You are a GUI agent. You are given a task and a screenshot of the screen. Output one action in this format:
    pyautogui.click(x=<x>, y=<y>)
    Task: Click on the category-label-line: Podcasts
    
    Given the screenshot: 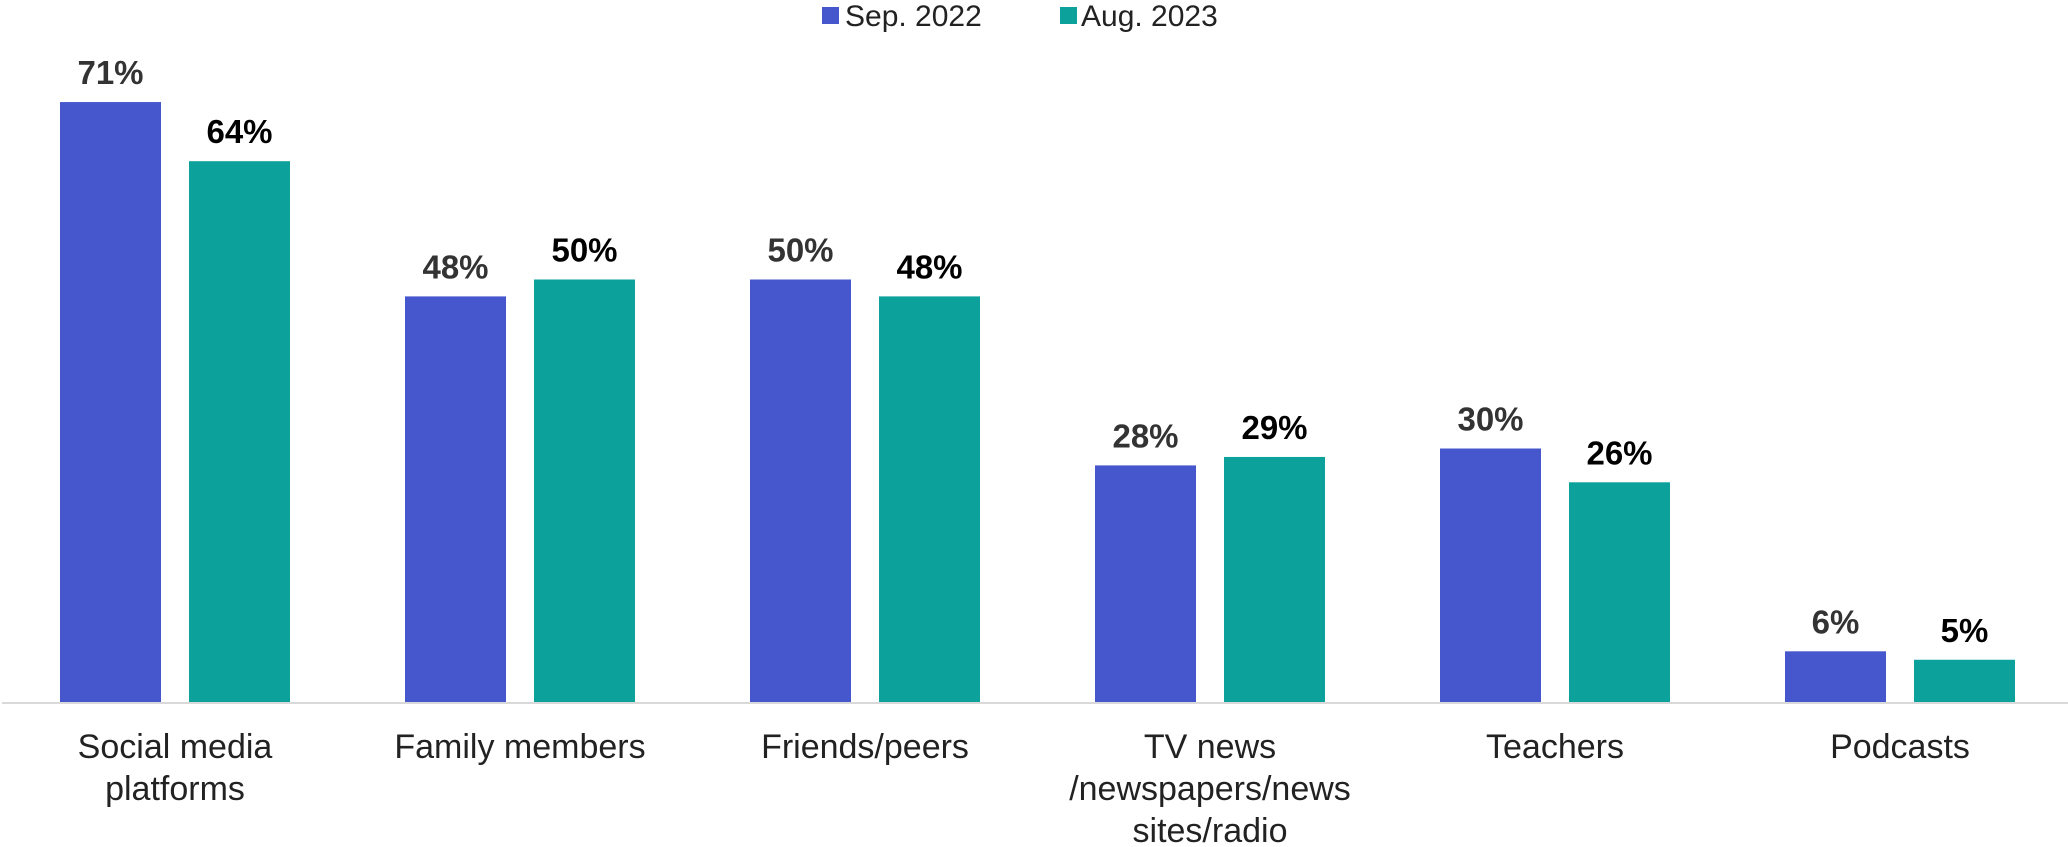 What is the action you would take?
    pyautogui.click(x=1900, y=747)
    